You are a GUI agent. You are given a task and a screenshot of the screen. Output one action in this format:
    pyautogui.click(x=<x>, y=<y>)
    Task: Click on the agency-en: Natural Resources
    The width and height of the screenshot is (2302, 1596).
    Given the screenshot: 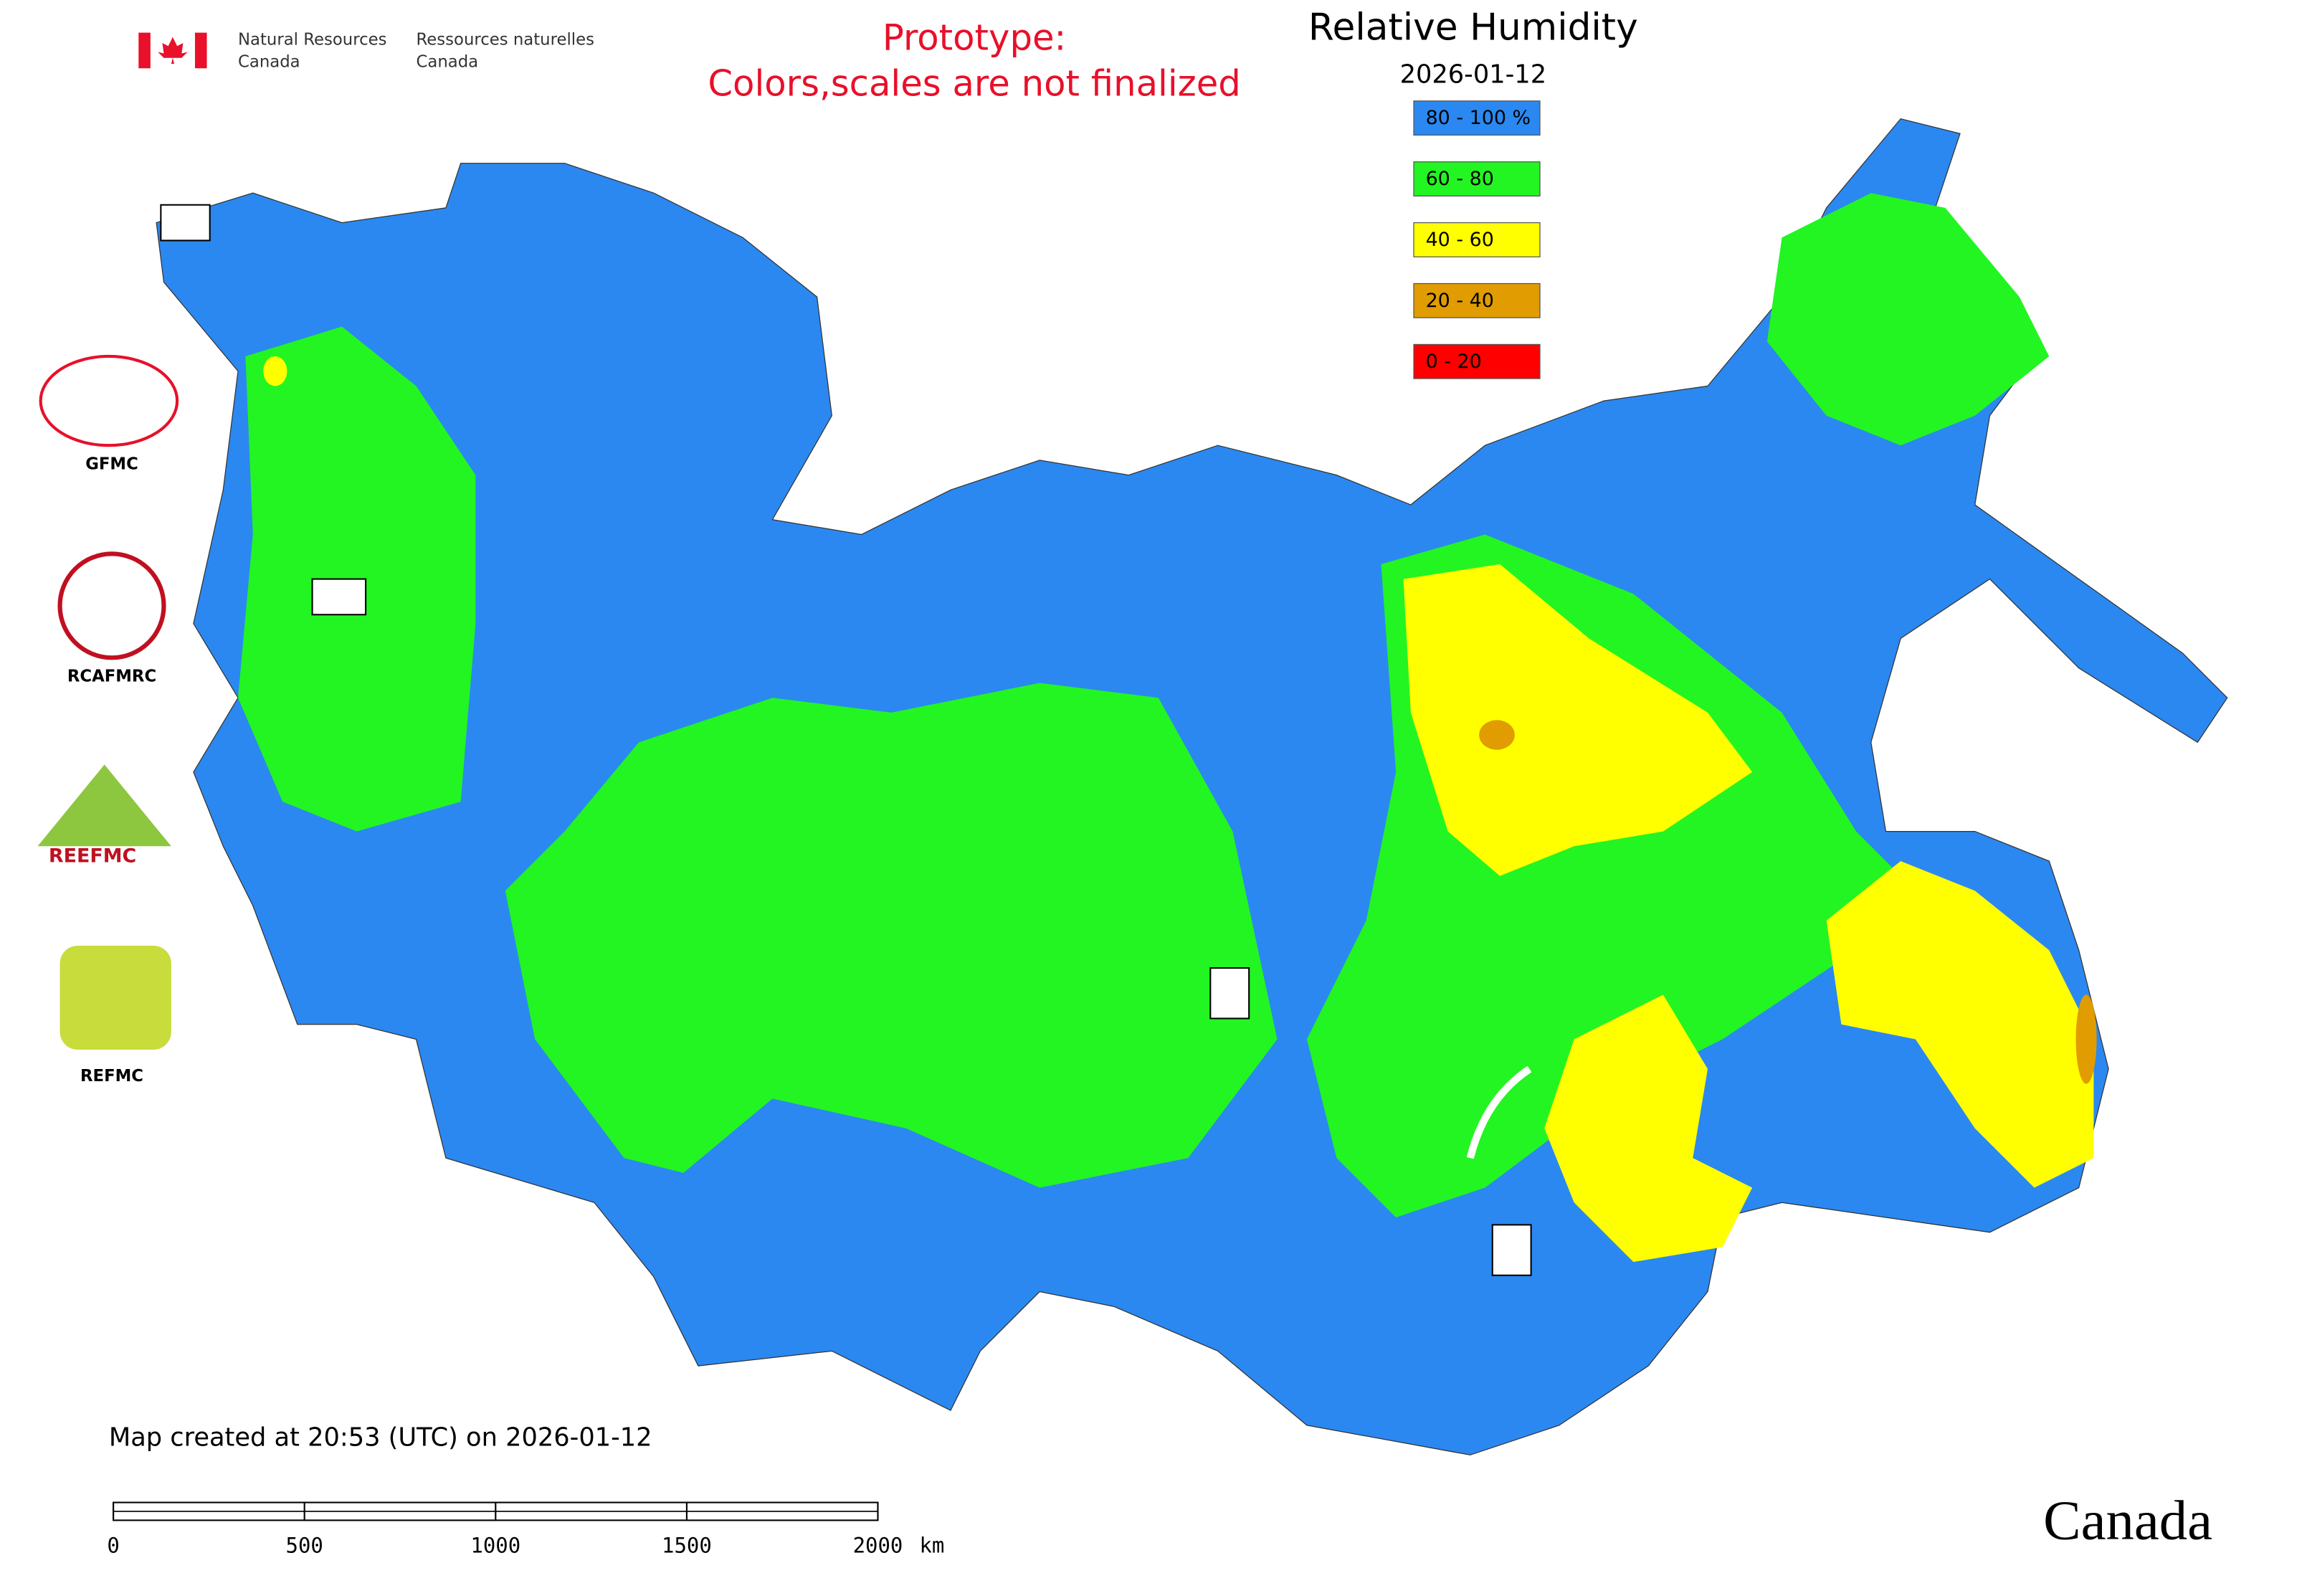 What is the action you would take?
    pyautogui.click(x=312, y=39)
    